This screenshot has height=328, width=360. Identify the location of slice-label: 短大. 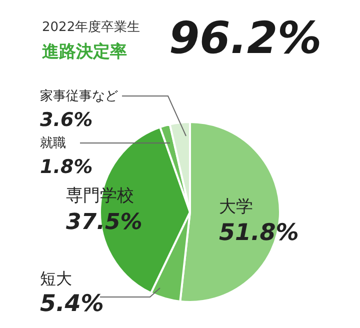
(56, 278).